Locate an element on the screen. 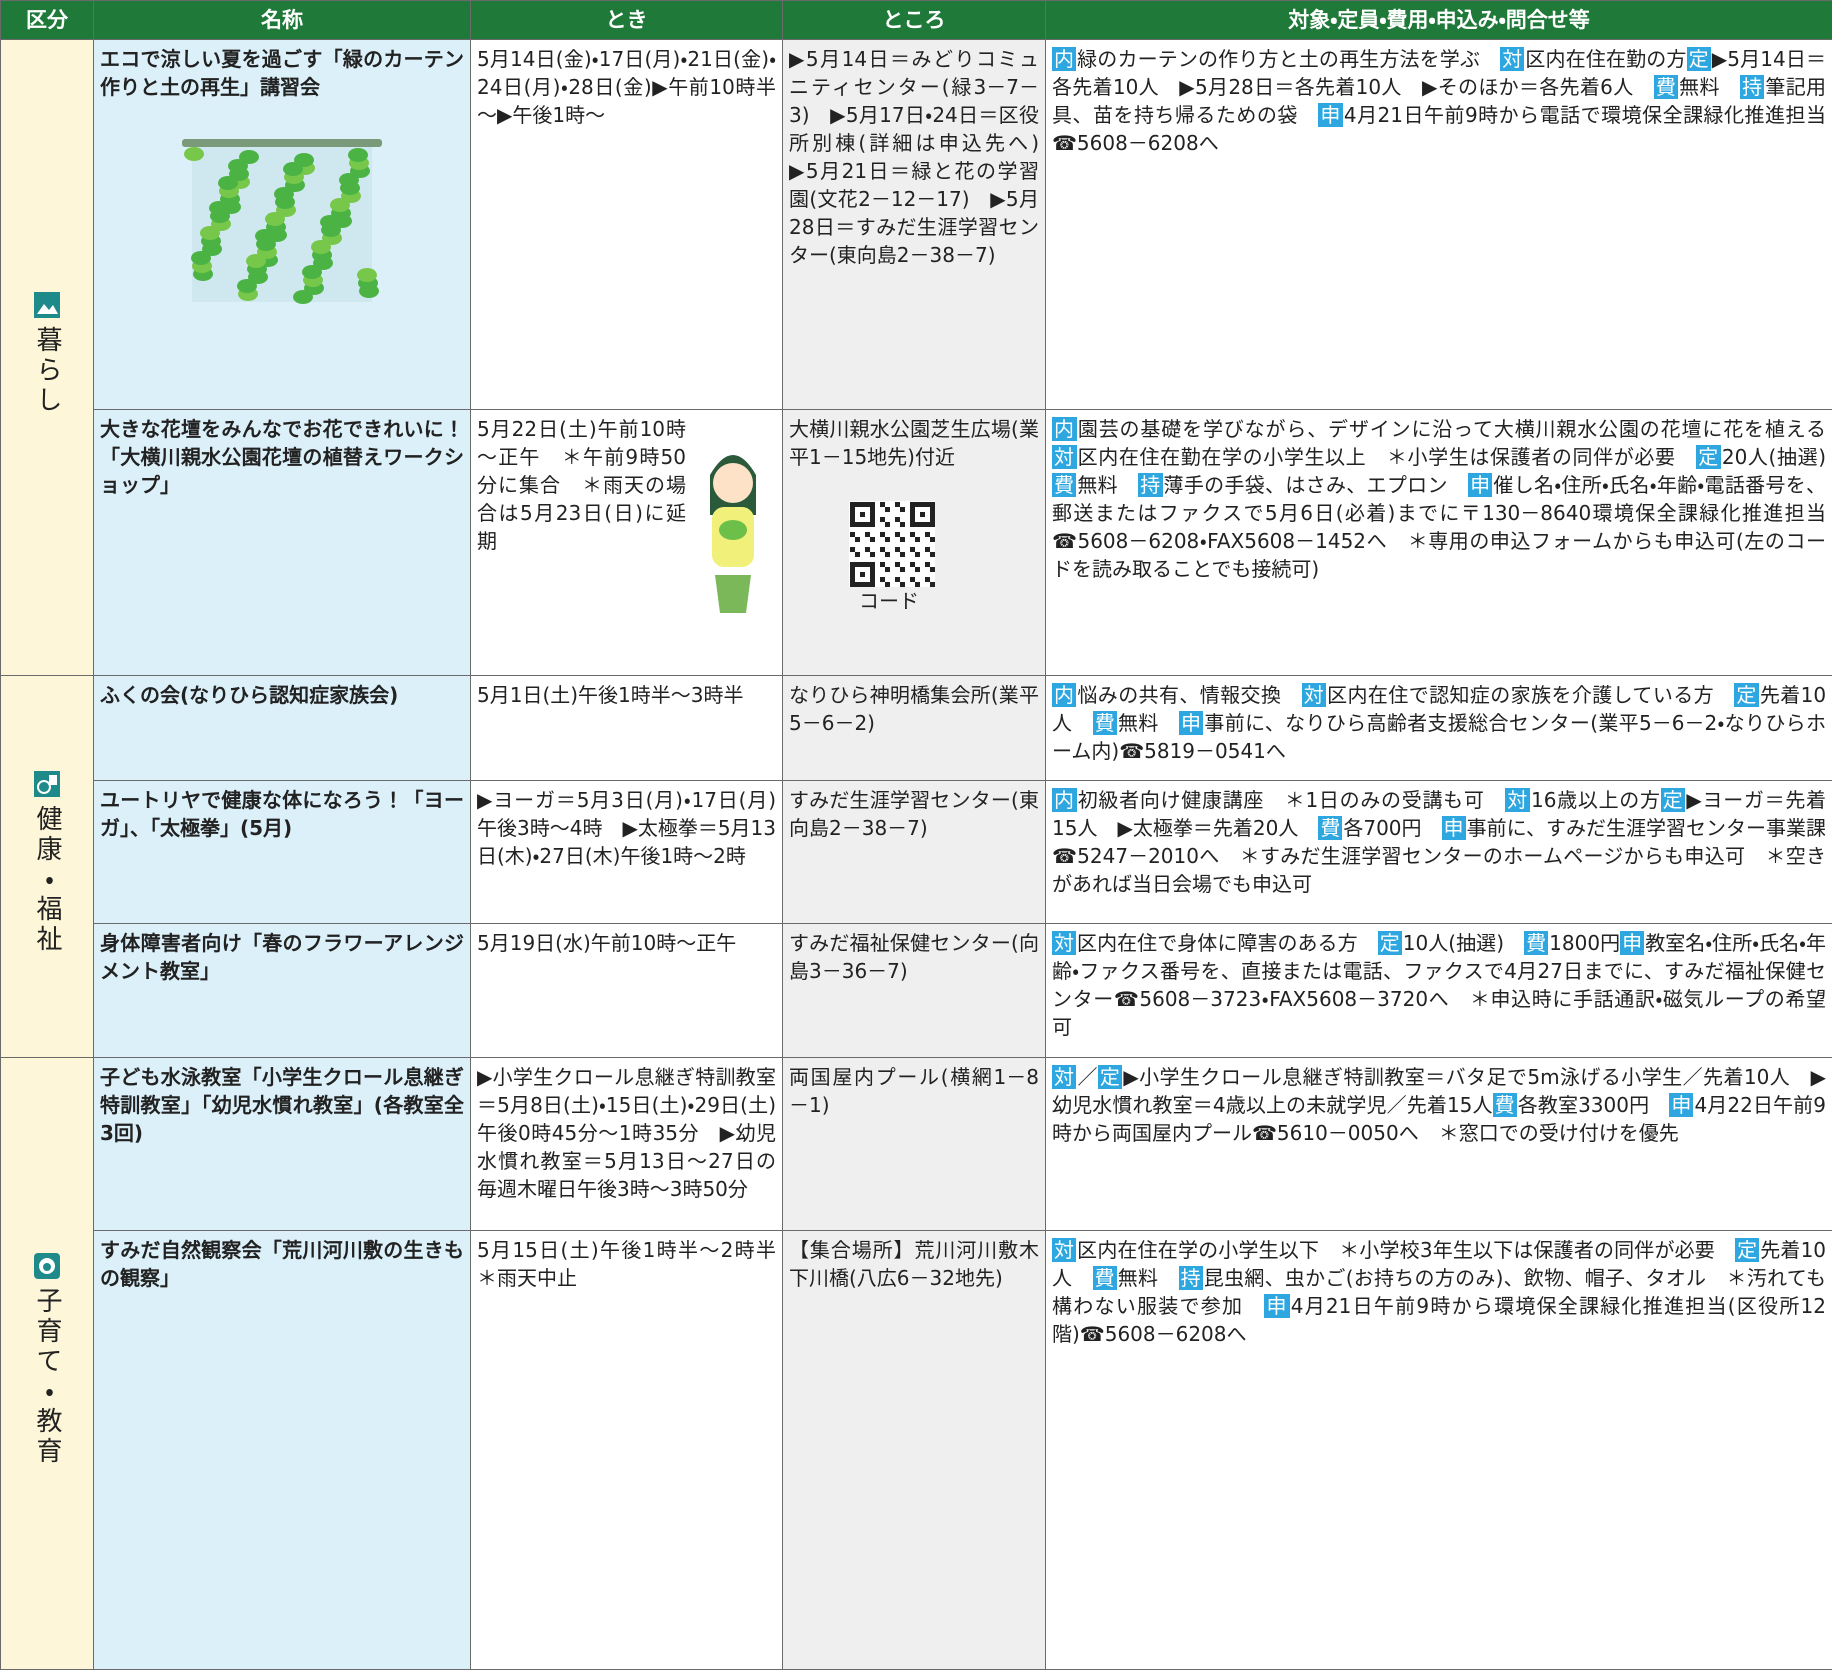 This screenshot has height=1670, width=1832. event-where: すみだ福祉保健センター(向島3－36－7) is located at coordinates (914, 957).